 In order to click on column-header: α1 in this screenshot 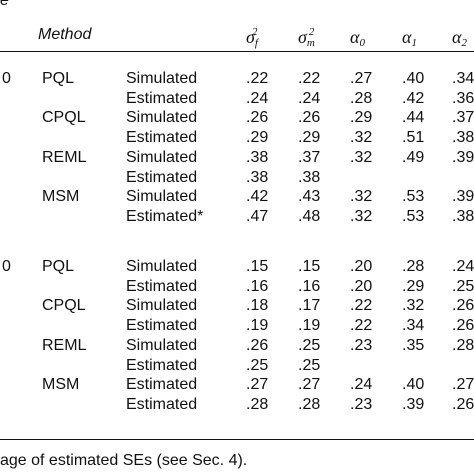, I will do `click(409, 38)`.